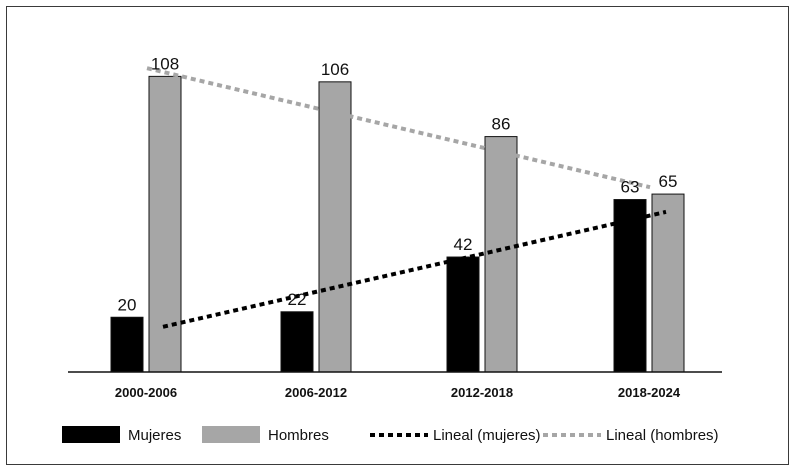 The height and width of the screenshot is (471, 795). Describe the element at coordinates (630, 286) in the screenshot. I see `bar-mujeres-2018-2024` at that location.